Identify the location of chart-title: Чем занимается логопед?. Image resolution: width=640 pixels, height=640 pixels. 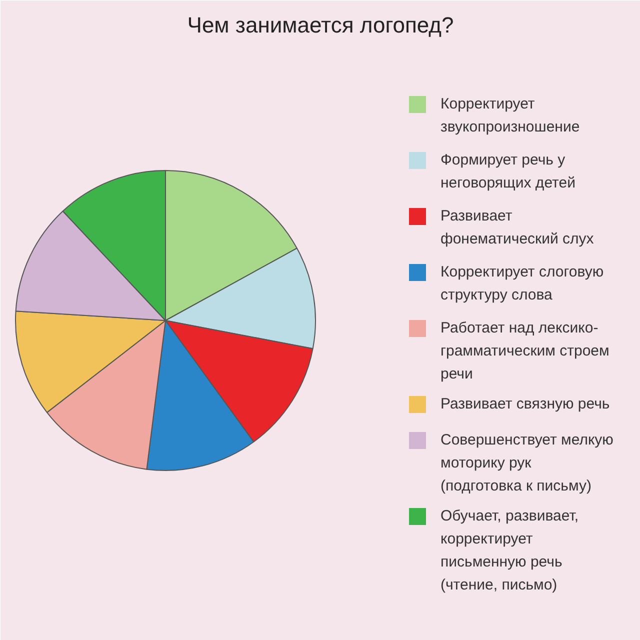
(320, 25).